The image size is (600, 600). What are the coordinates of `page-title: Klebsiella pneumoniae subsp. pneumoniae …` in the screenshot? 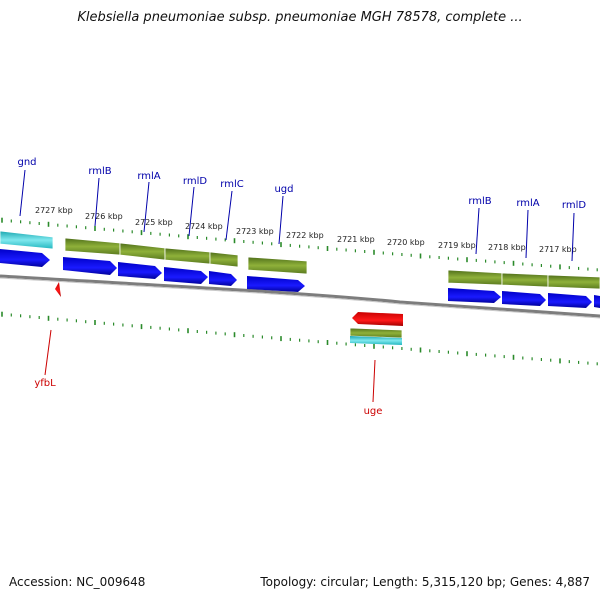 It's located at (300, 17).